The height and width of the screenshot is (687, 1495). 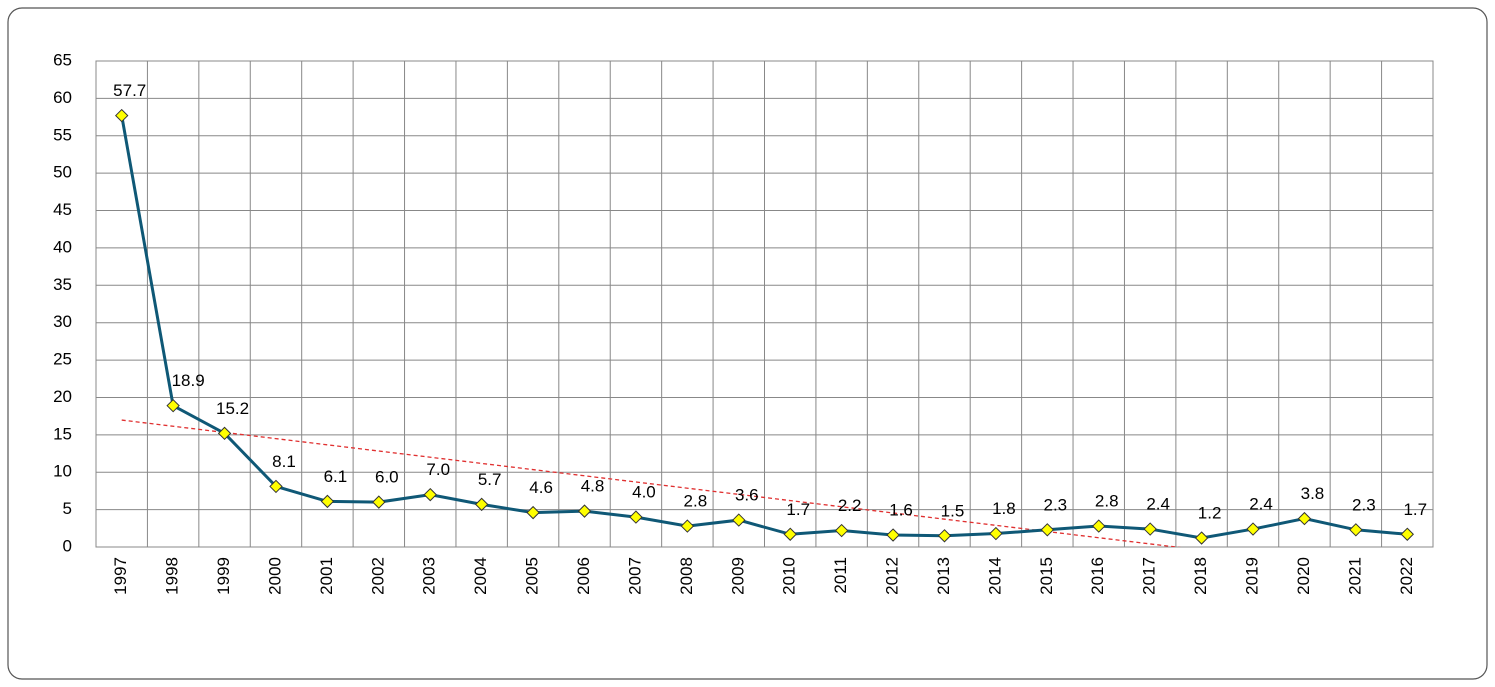 I want to click on x-tick-label: 2020, so click(x=1303, y=576).